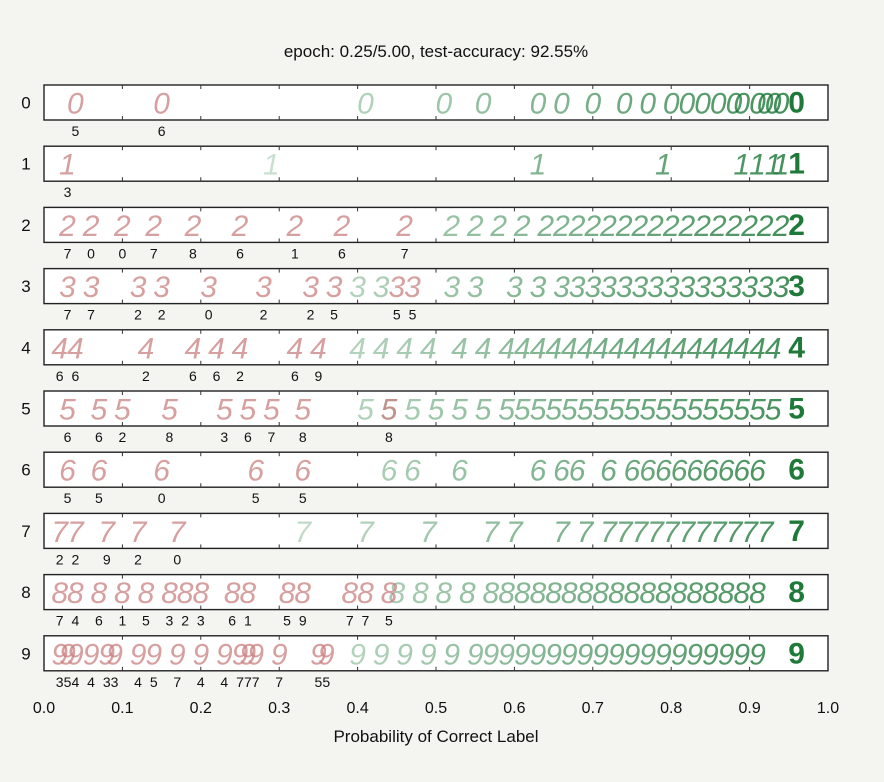 Image resolution: width=884 pixels, height=782 pixels. I want to click on row-label: 7, so click(25, 531).